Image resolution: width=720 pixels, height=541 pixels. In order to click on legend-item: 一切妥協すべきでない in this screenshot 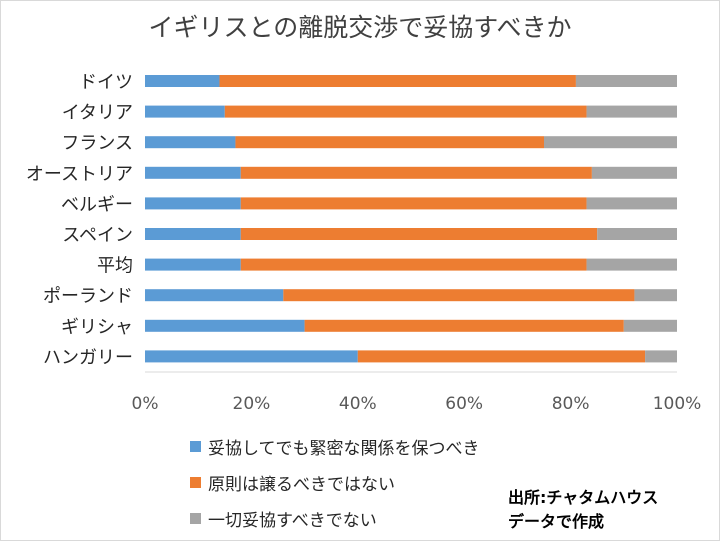, I will do `click(335, 518)`.